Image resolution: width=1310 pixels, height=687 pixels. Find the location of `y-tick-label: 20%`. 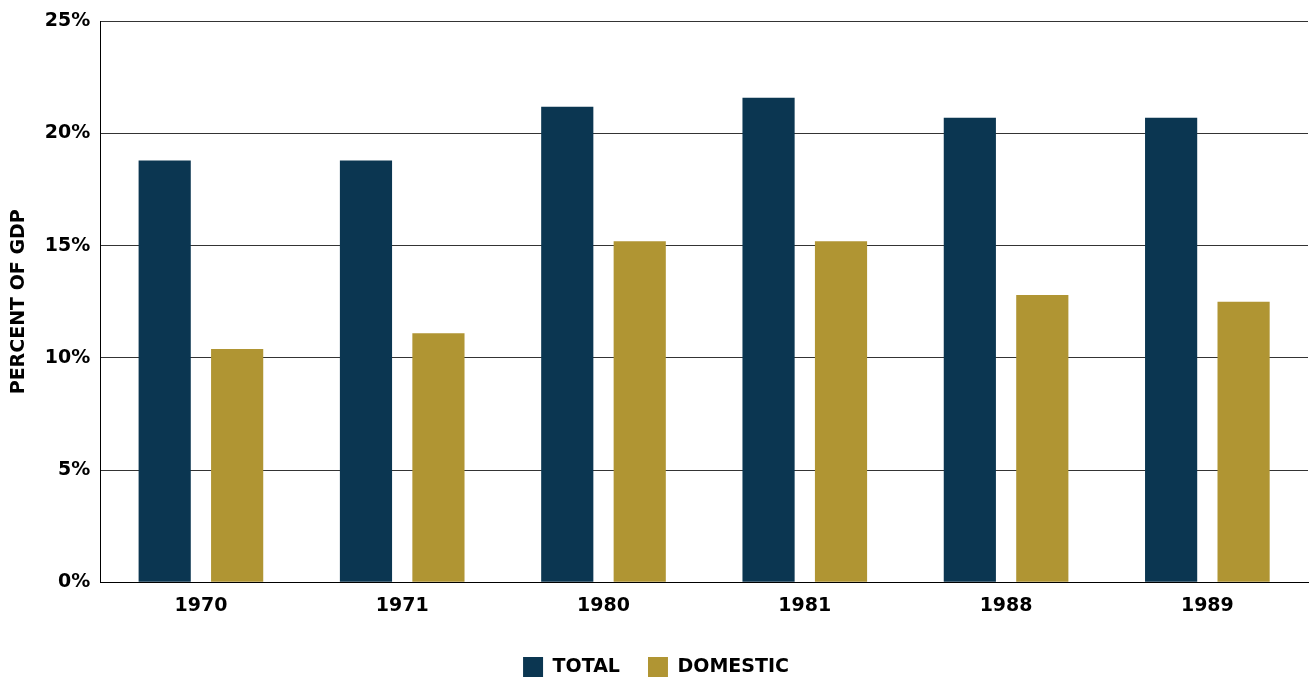

y-tick-label: 20% is located at coordinates (67, 131).